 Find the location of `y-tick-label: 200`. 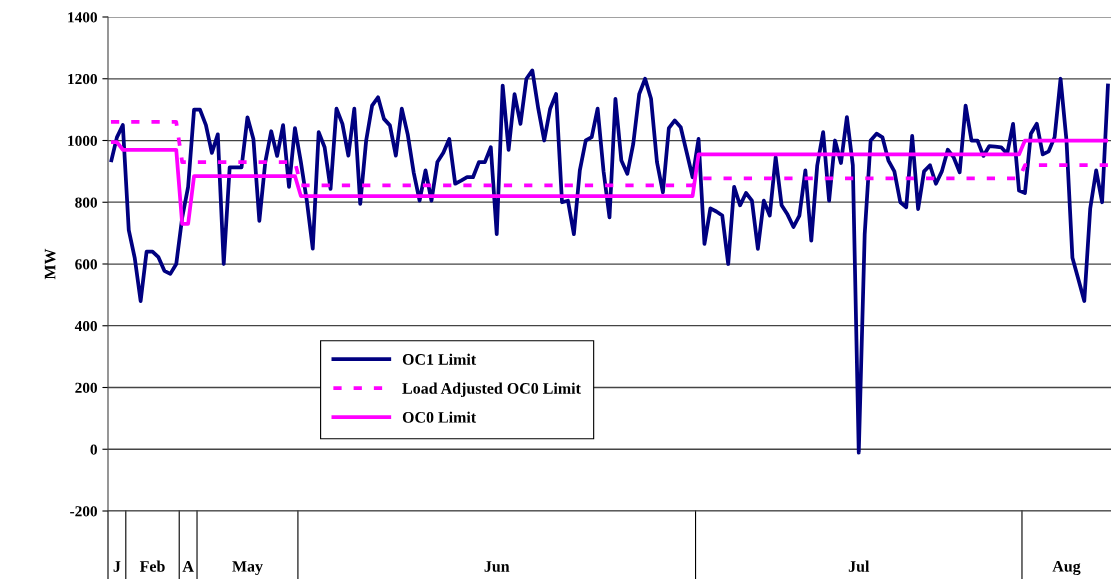

y-tick-label: 200 is located at coordinates (86, 387).